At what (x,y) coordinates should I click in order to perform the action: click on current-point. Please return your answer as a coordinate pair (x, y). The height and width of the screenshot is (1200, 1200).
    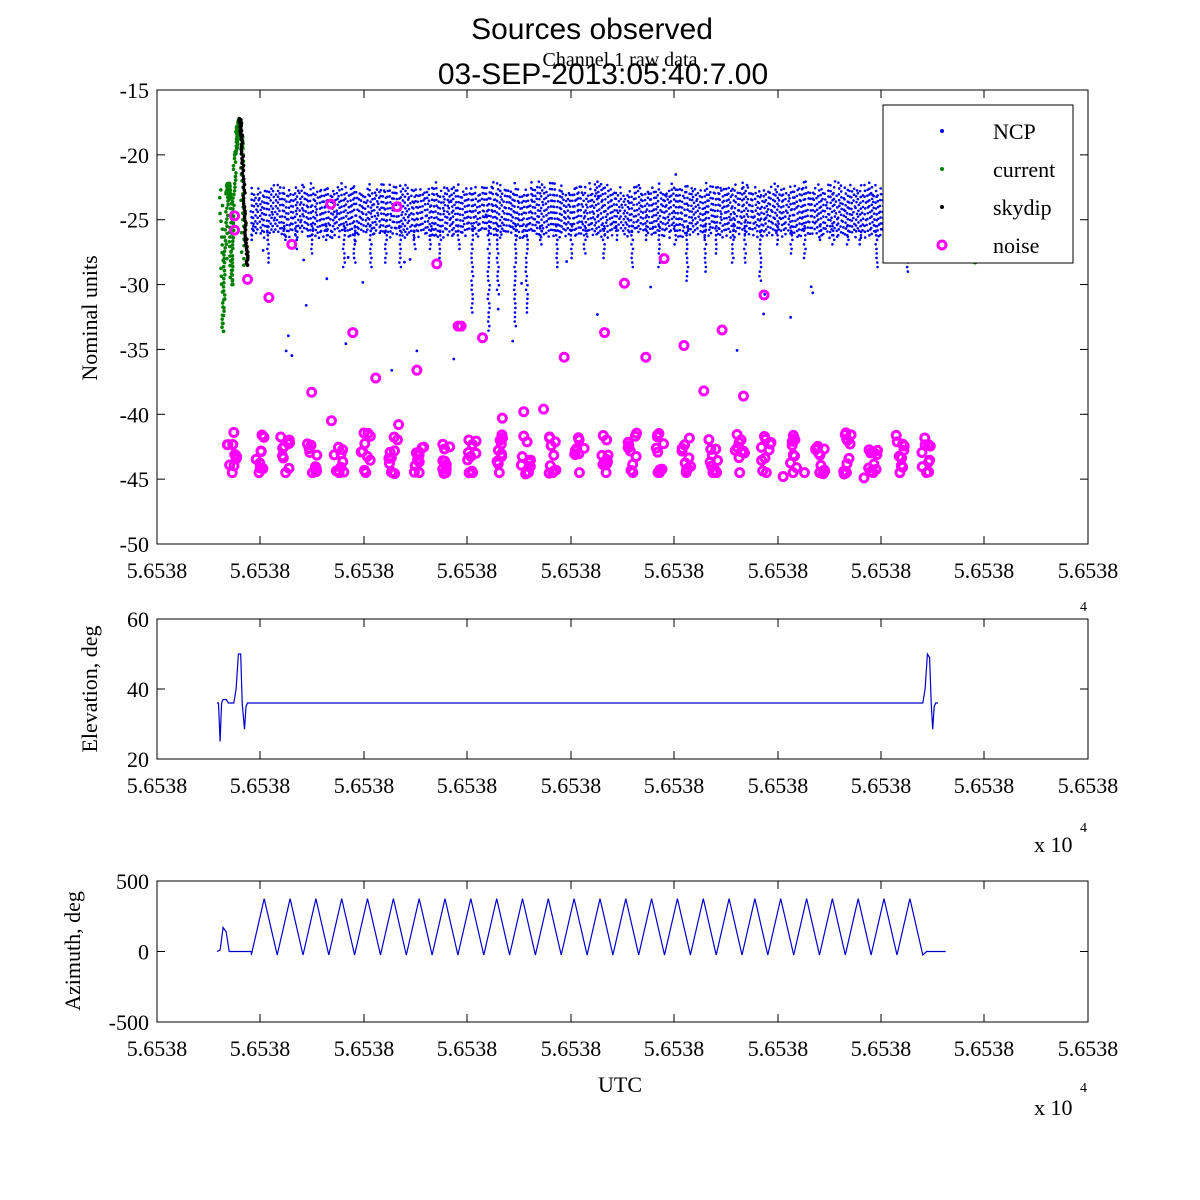
    Looking at the image, I should click on (227, 226).